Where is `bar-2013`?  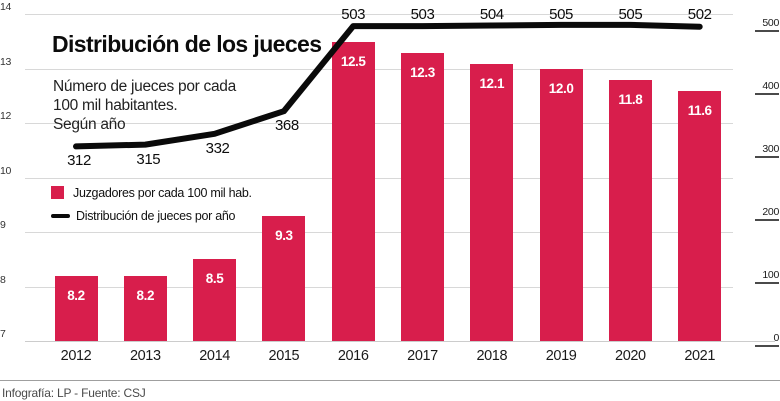 bar-2013 is located at coordinates (145, 308).